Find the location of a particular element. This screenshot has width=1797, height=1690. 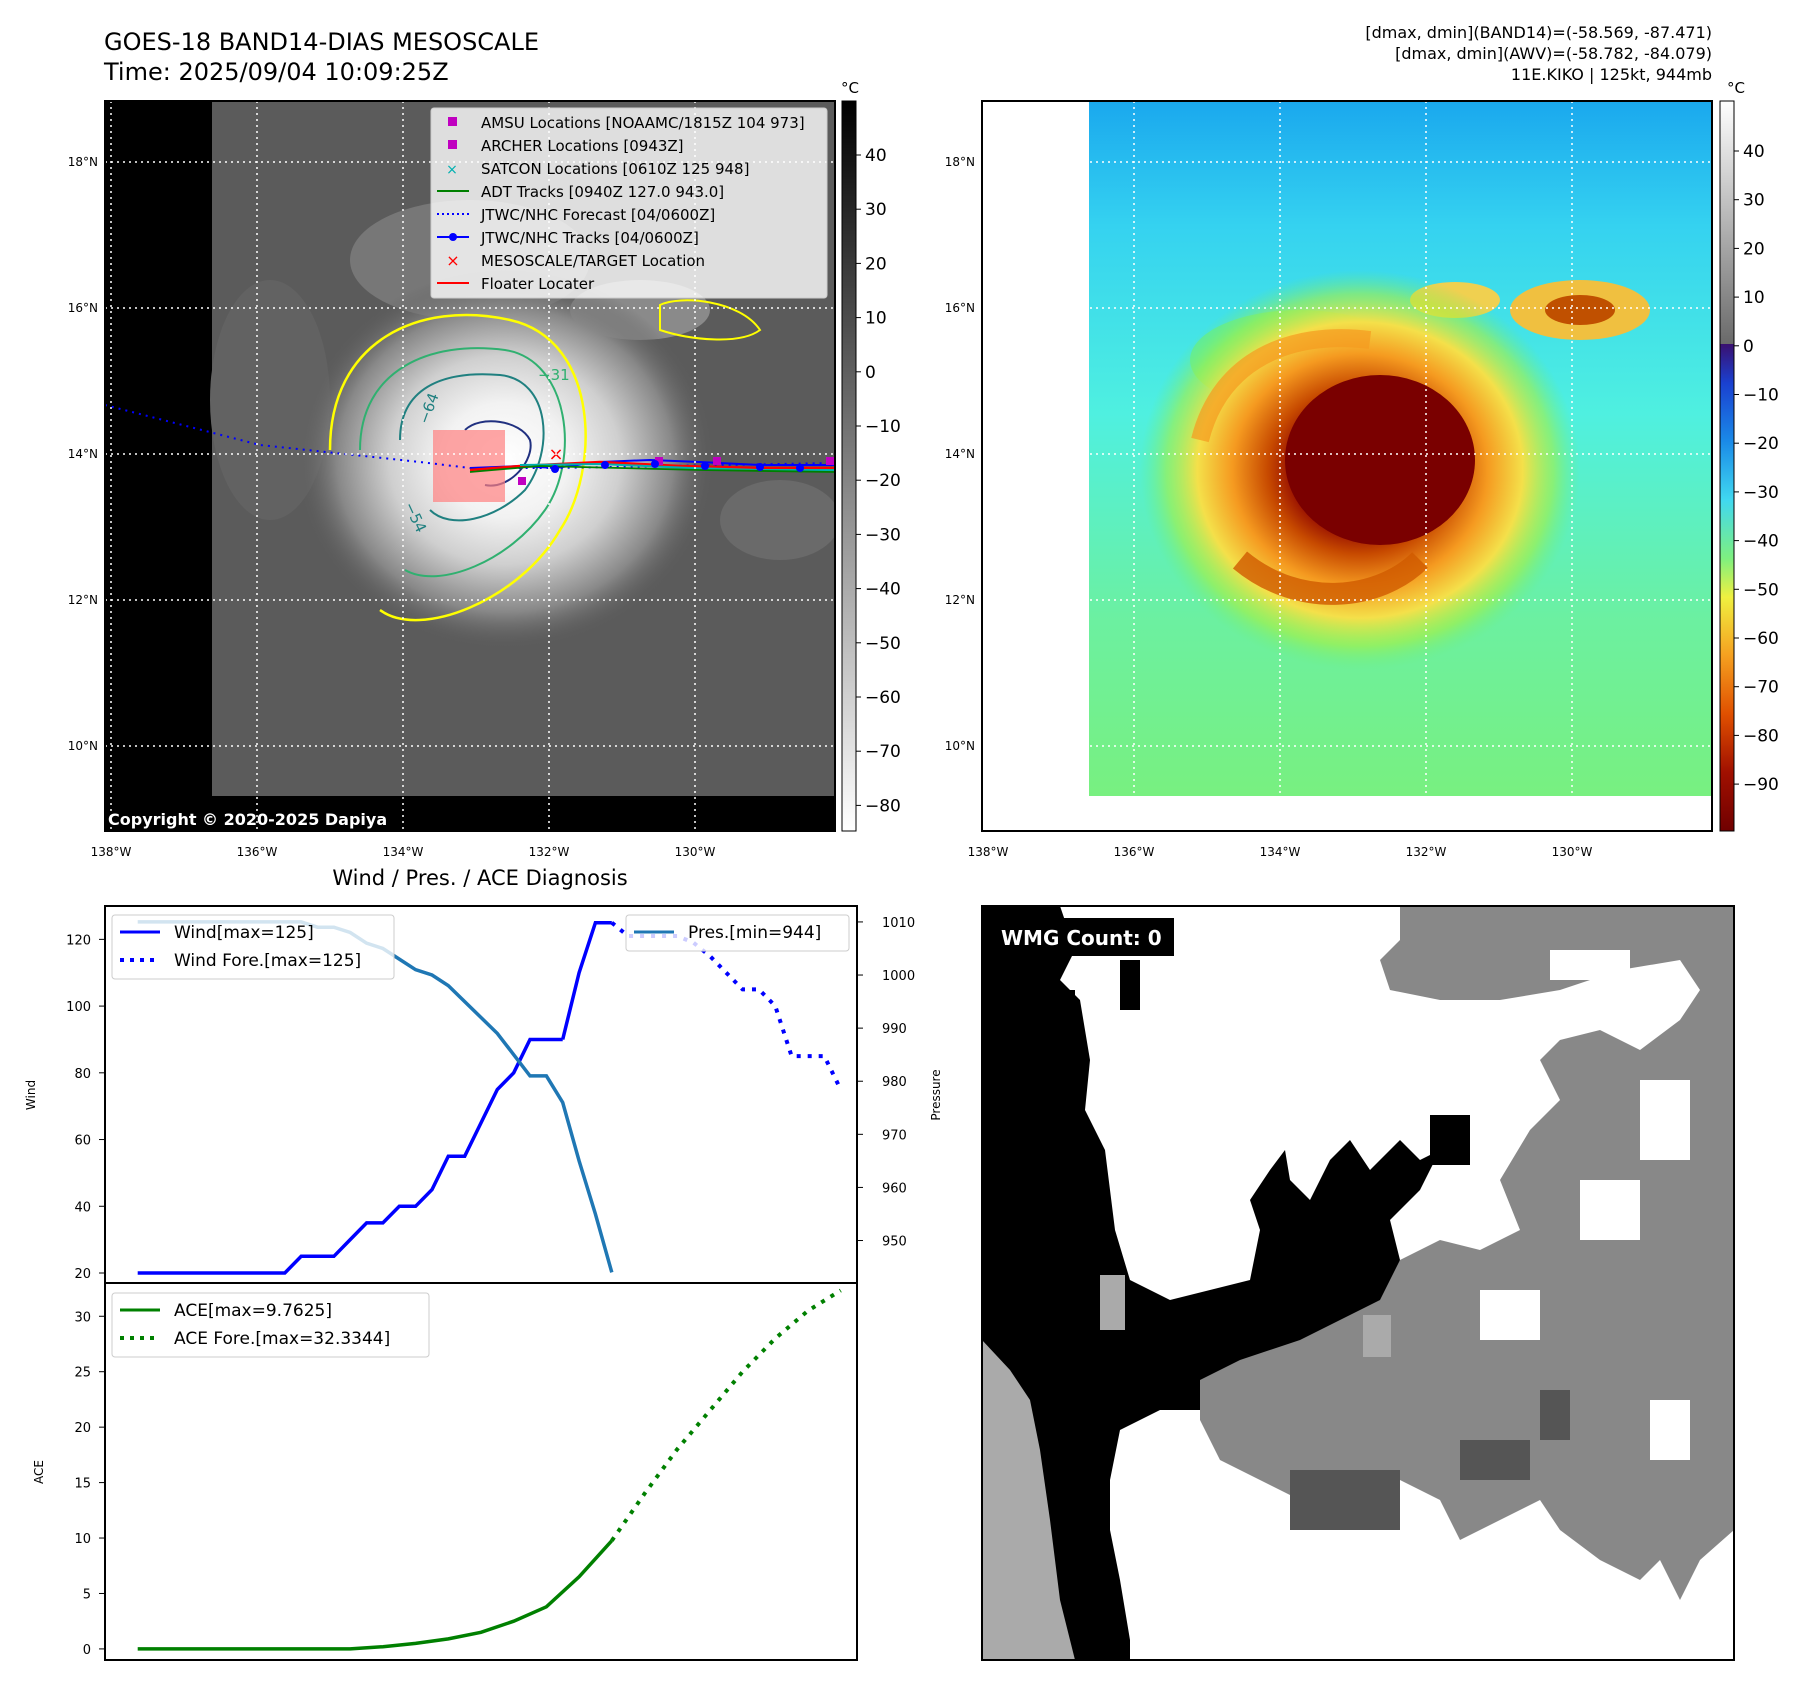

pressure-axis-tick-label: 980 is located at coordinates (894, 1082).